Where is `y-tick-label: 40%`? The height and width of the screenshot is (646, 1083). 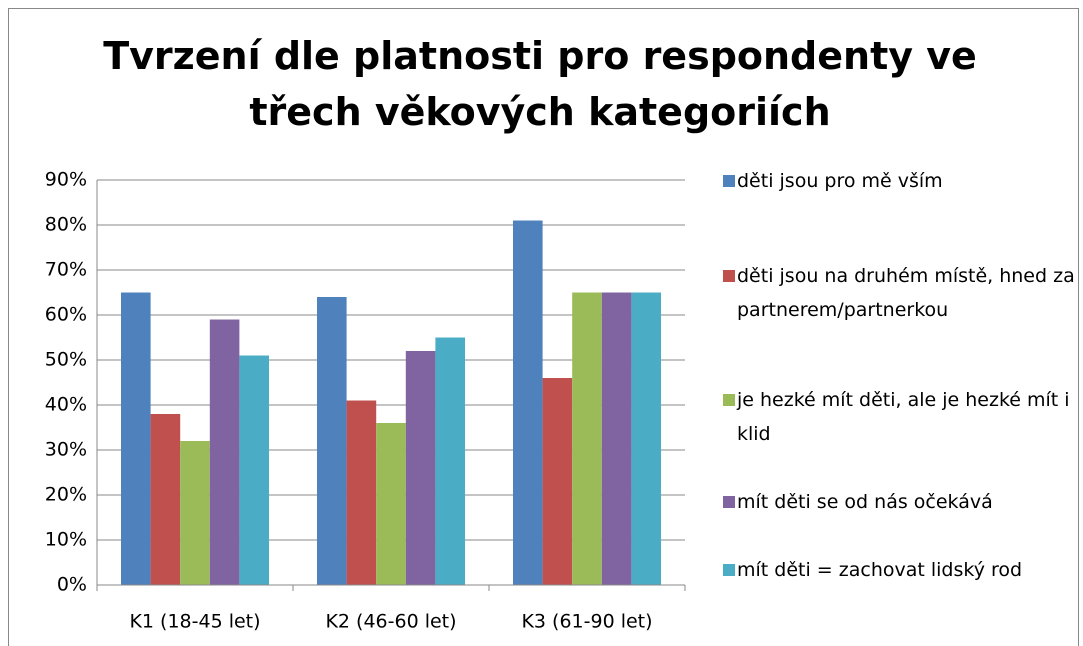 y-tick-label: 40% is located at coordinates (66, 405).